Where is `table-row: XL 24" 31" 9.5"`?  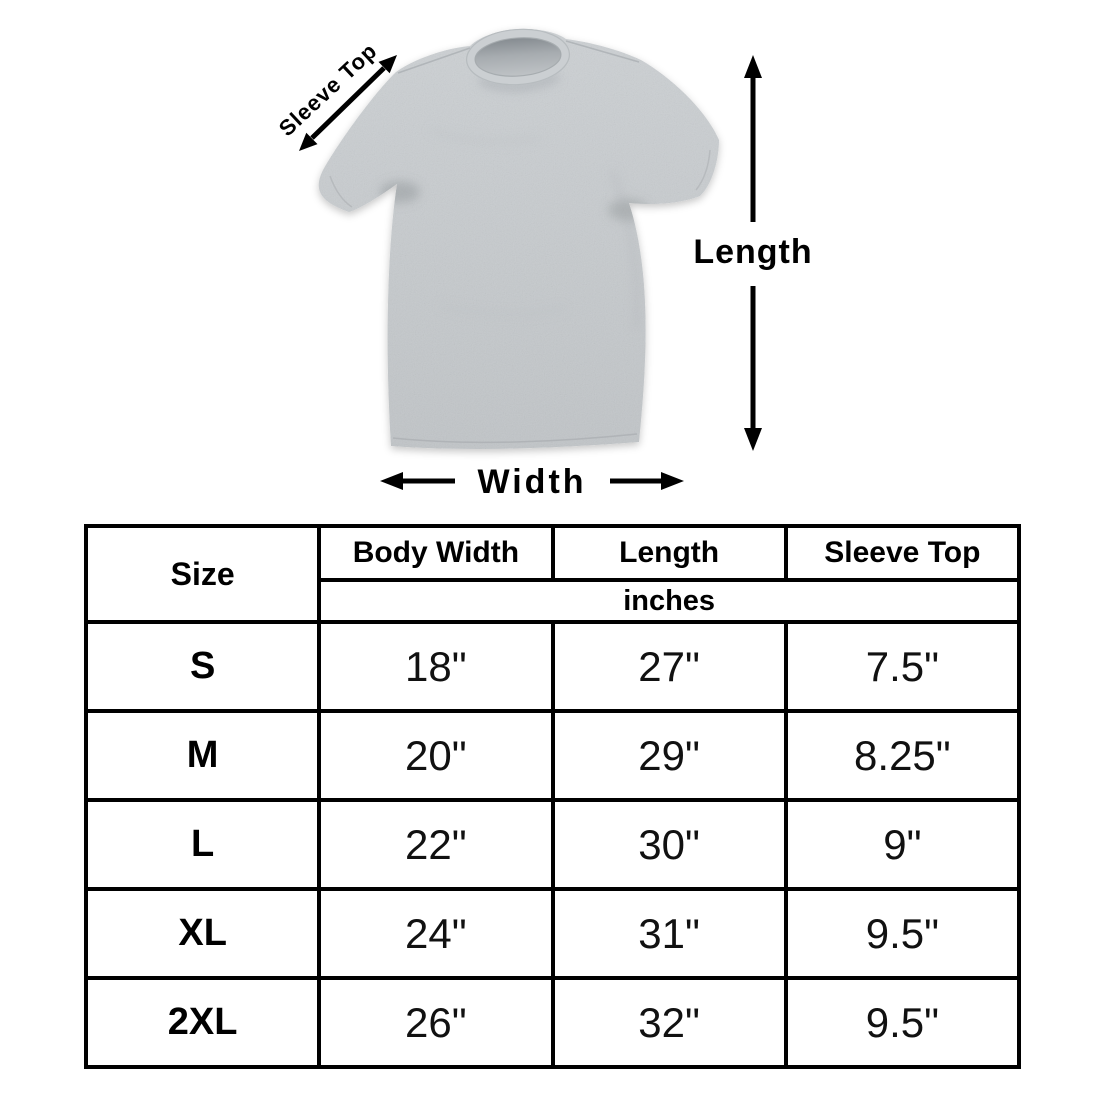 table-row: XL 24" 31" 9.5" is located at coordinates (552, 933).